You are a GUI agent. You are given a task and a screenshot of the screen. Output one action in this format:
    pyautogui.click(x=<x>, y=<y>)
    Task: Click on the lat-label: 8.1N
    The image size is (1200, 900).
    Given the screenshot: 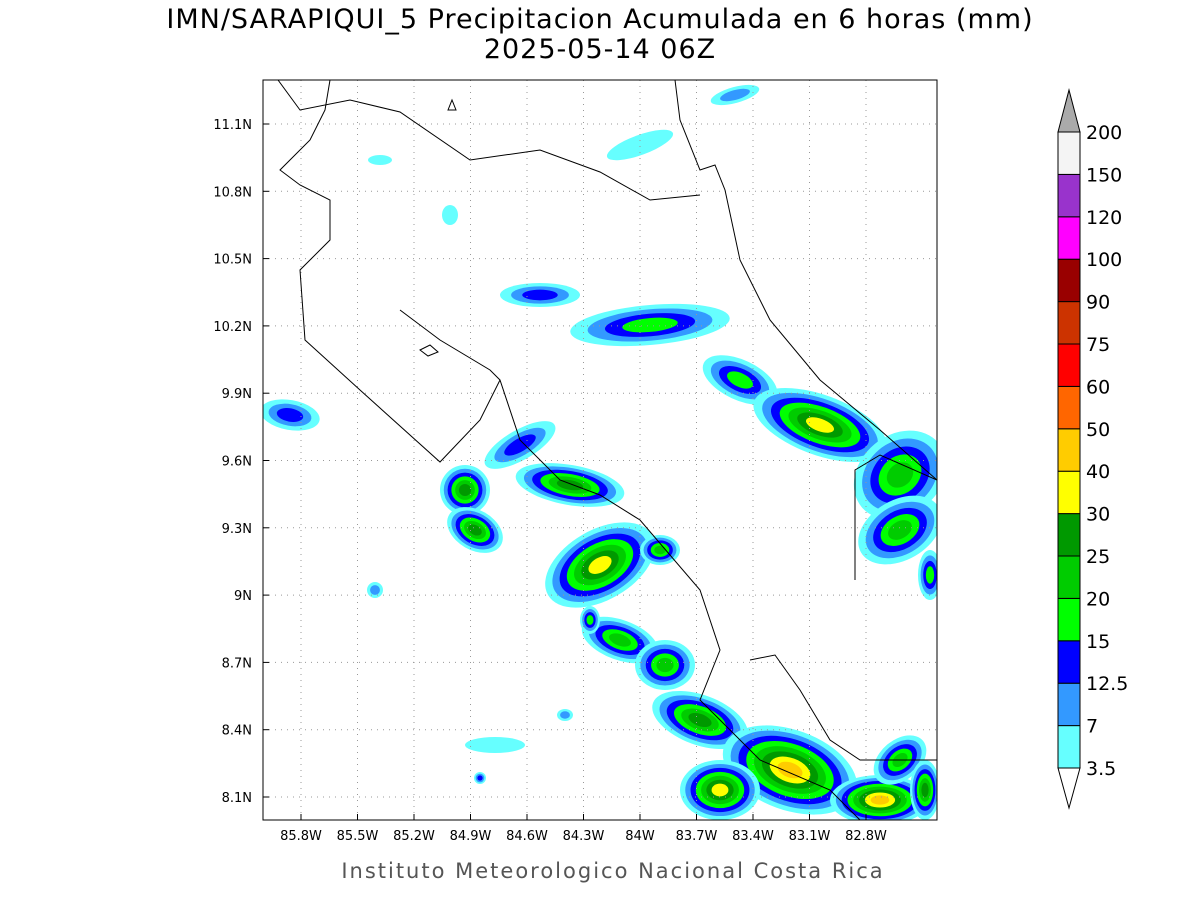 What is the action you would take?
    pyautogui.click(x=237, y=798)
    